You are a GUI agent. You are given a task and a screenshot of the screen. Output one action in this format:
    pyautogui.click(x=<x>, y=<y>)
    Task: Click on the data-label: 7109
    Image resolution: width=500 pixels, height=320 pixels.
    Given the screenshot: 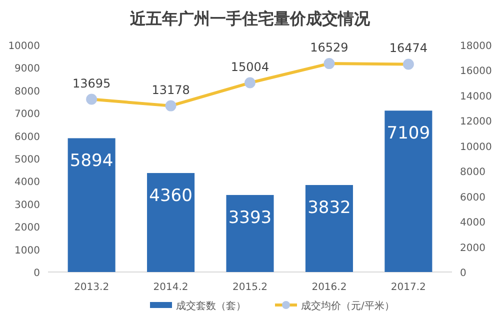 What is the action you would take?
    pyautogui.click(x=408, y=134)
    